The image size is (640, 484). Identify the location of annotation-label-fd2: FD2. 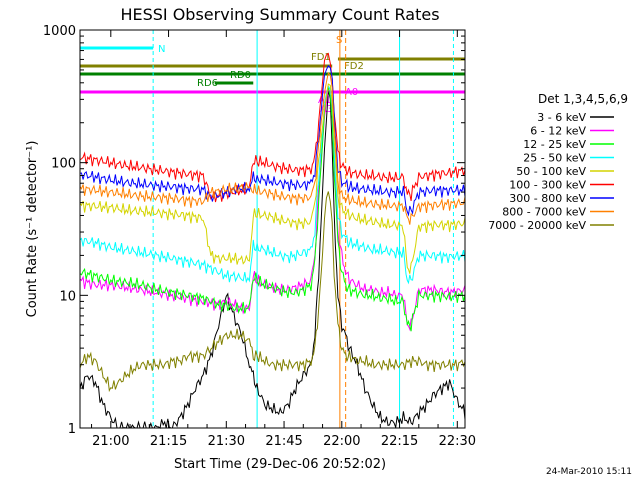
(354, 66).